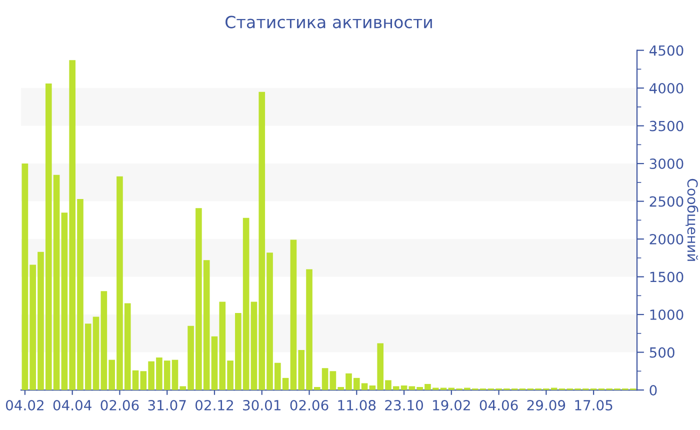 The image size is (700, 430). Describe the element at coordinates (404, 405) in the screenshot. I see `x-tick-label: 23.10` at that location.